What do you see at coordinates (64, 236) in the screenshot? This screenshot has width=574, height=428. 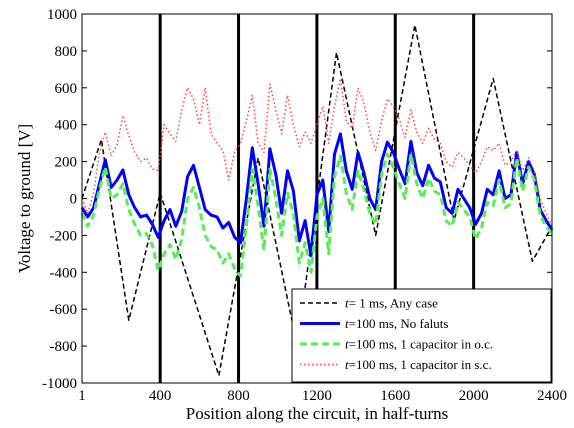 I see `y-tick-label-4: -200` at bounding box center [64, 236].